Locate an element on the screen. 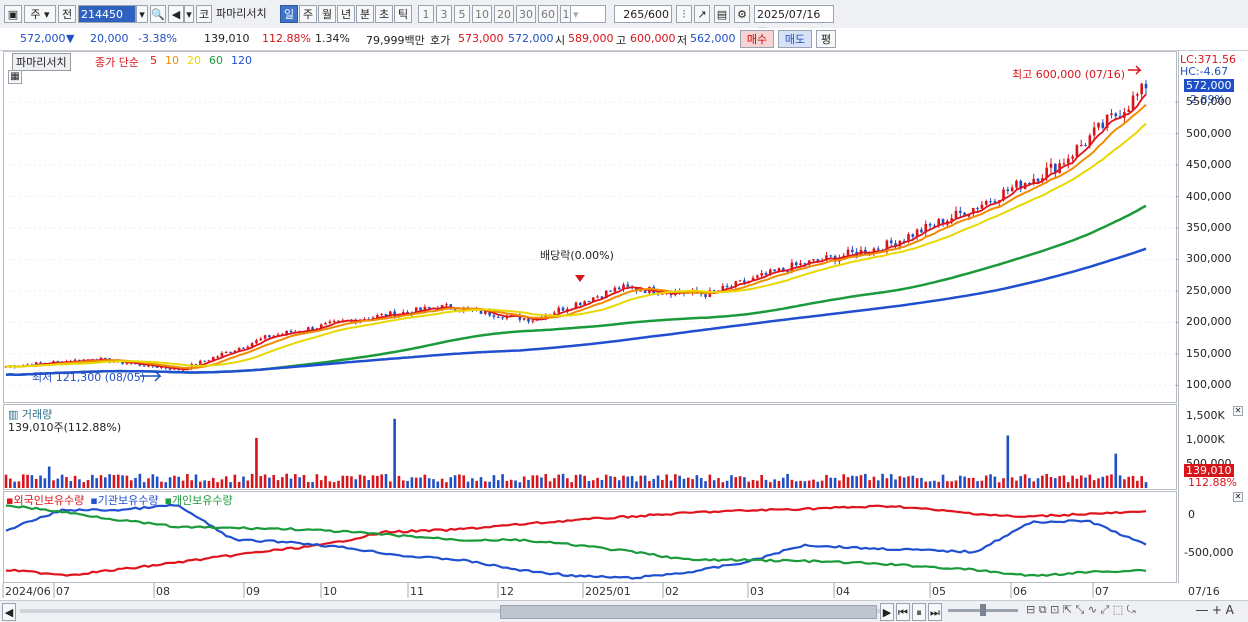  chart-layout-icon: ▣ is located at coordinates (13, 14).